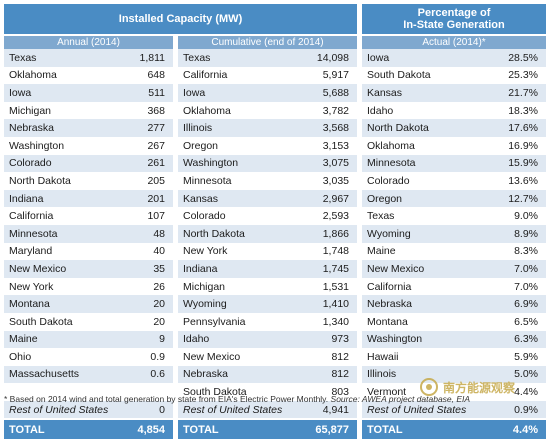  Describe the element at coordinates (454, 93) in the screenshot. I see `percentage-row: Kansas 21.7%` at that location.